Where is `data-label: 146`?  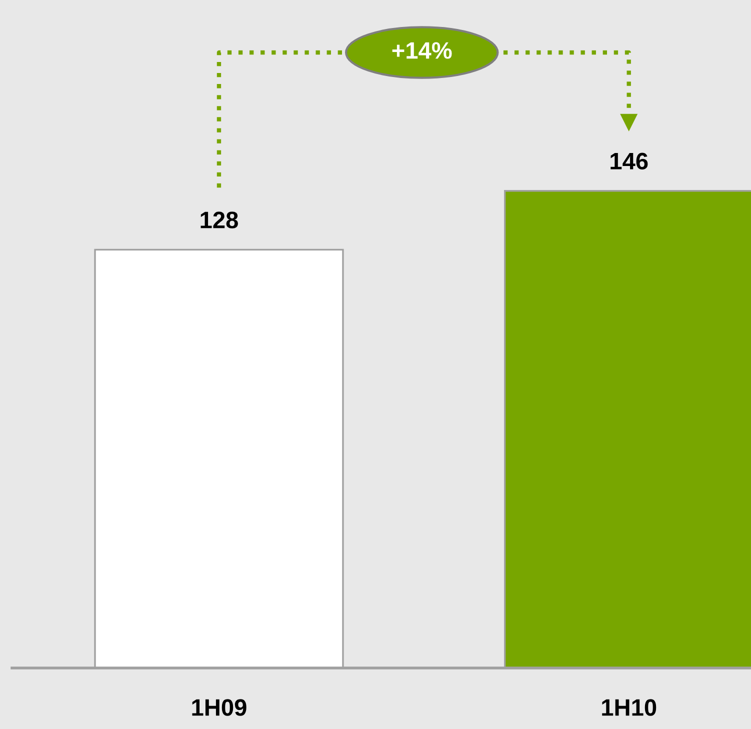 data-label: 146 is located at coordinates (629, 161).